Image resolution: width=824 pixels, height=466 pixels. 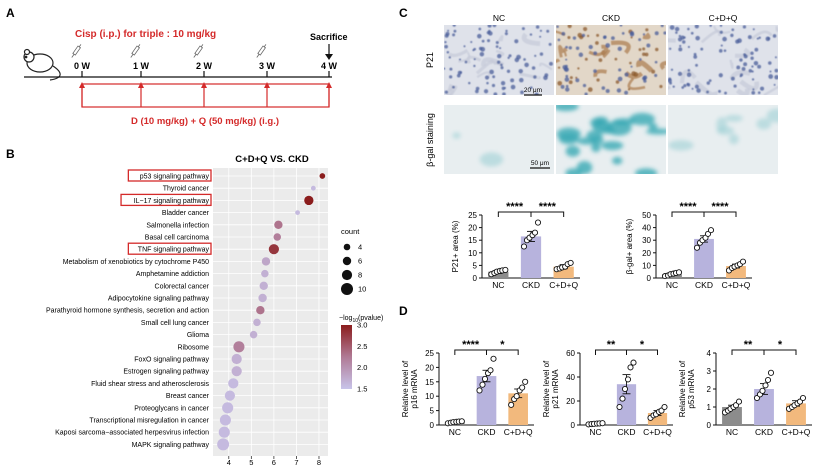 I want to click on pathway-label: Transcriptional misregulation in cancer, so click(x=149, y=421).